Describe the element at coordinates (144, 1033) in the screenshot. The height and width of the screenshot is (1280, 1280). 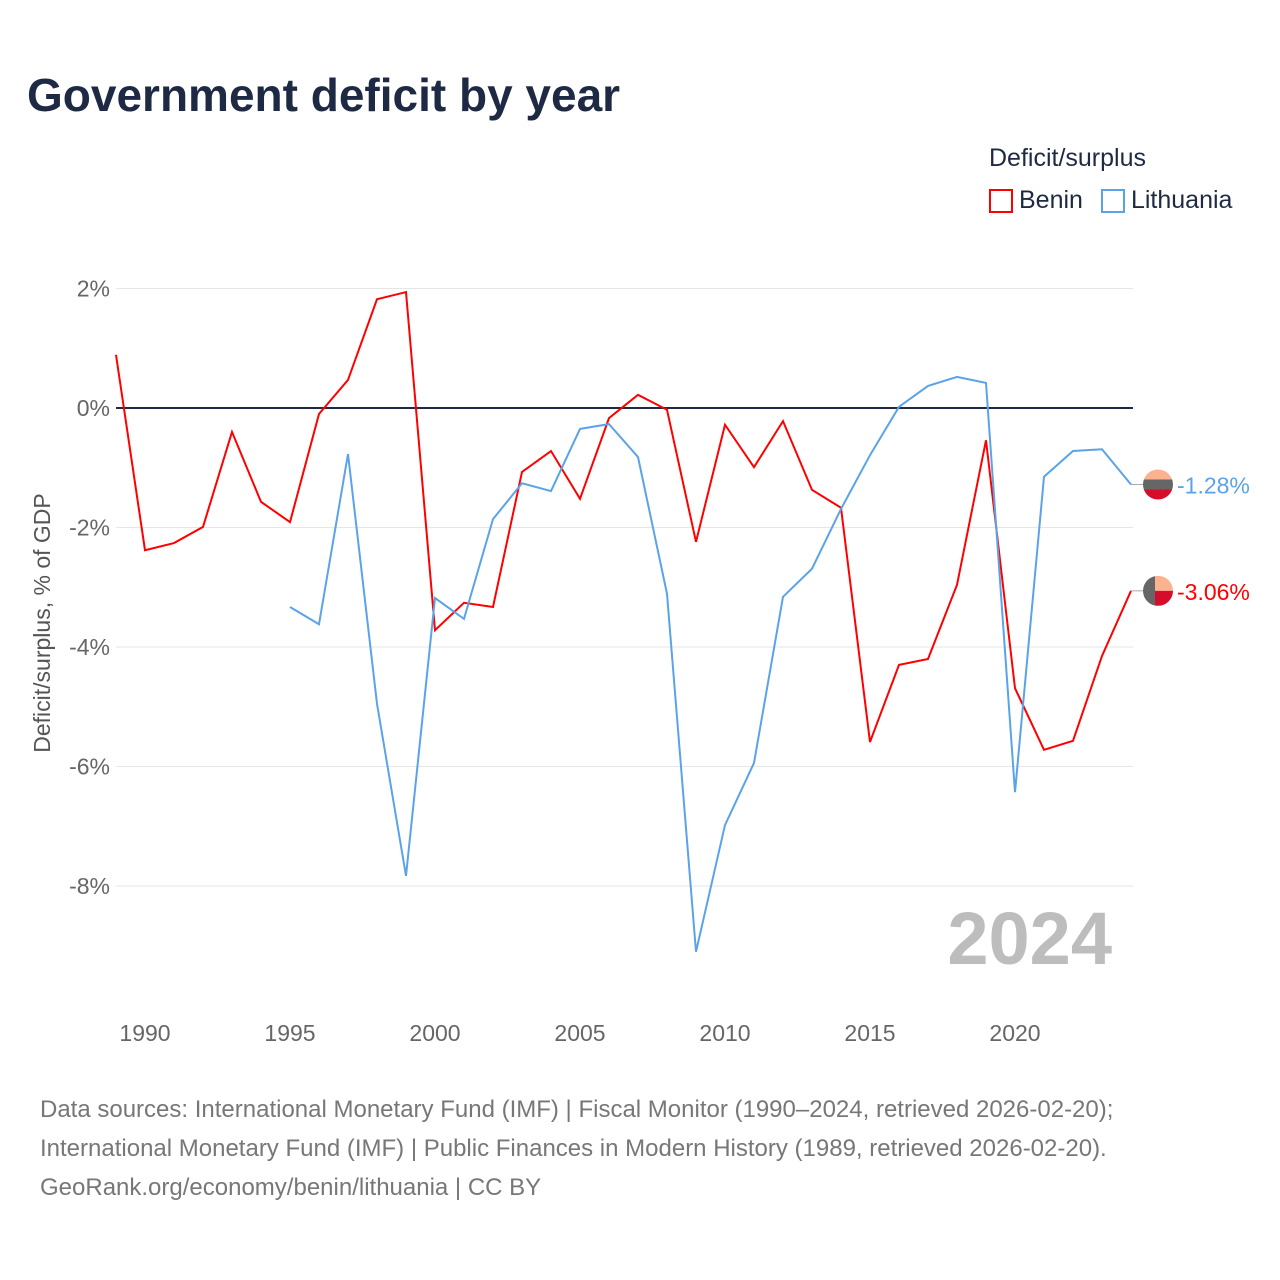
I see `x-tick-label: 1990` at that location.